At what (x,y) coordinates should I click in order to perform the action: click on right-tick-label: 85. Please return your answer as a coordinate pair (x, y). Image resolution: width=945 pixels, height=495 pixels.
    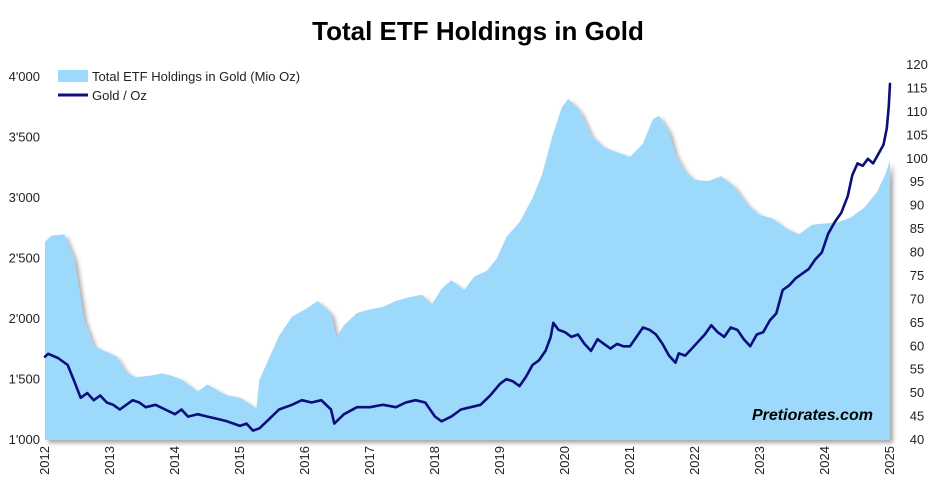
    Looking at the image, I should click on (917, 228).